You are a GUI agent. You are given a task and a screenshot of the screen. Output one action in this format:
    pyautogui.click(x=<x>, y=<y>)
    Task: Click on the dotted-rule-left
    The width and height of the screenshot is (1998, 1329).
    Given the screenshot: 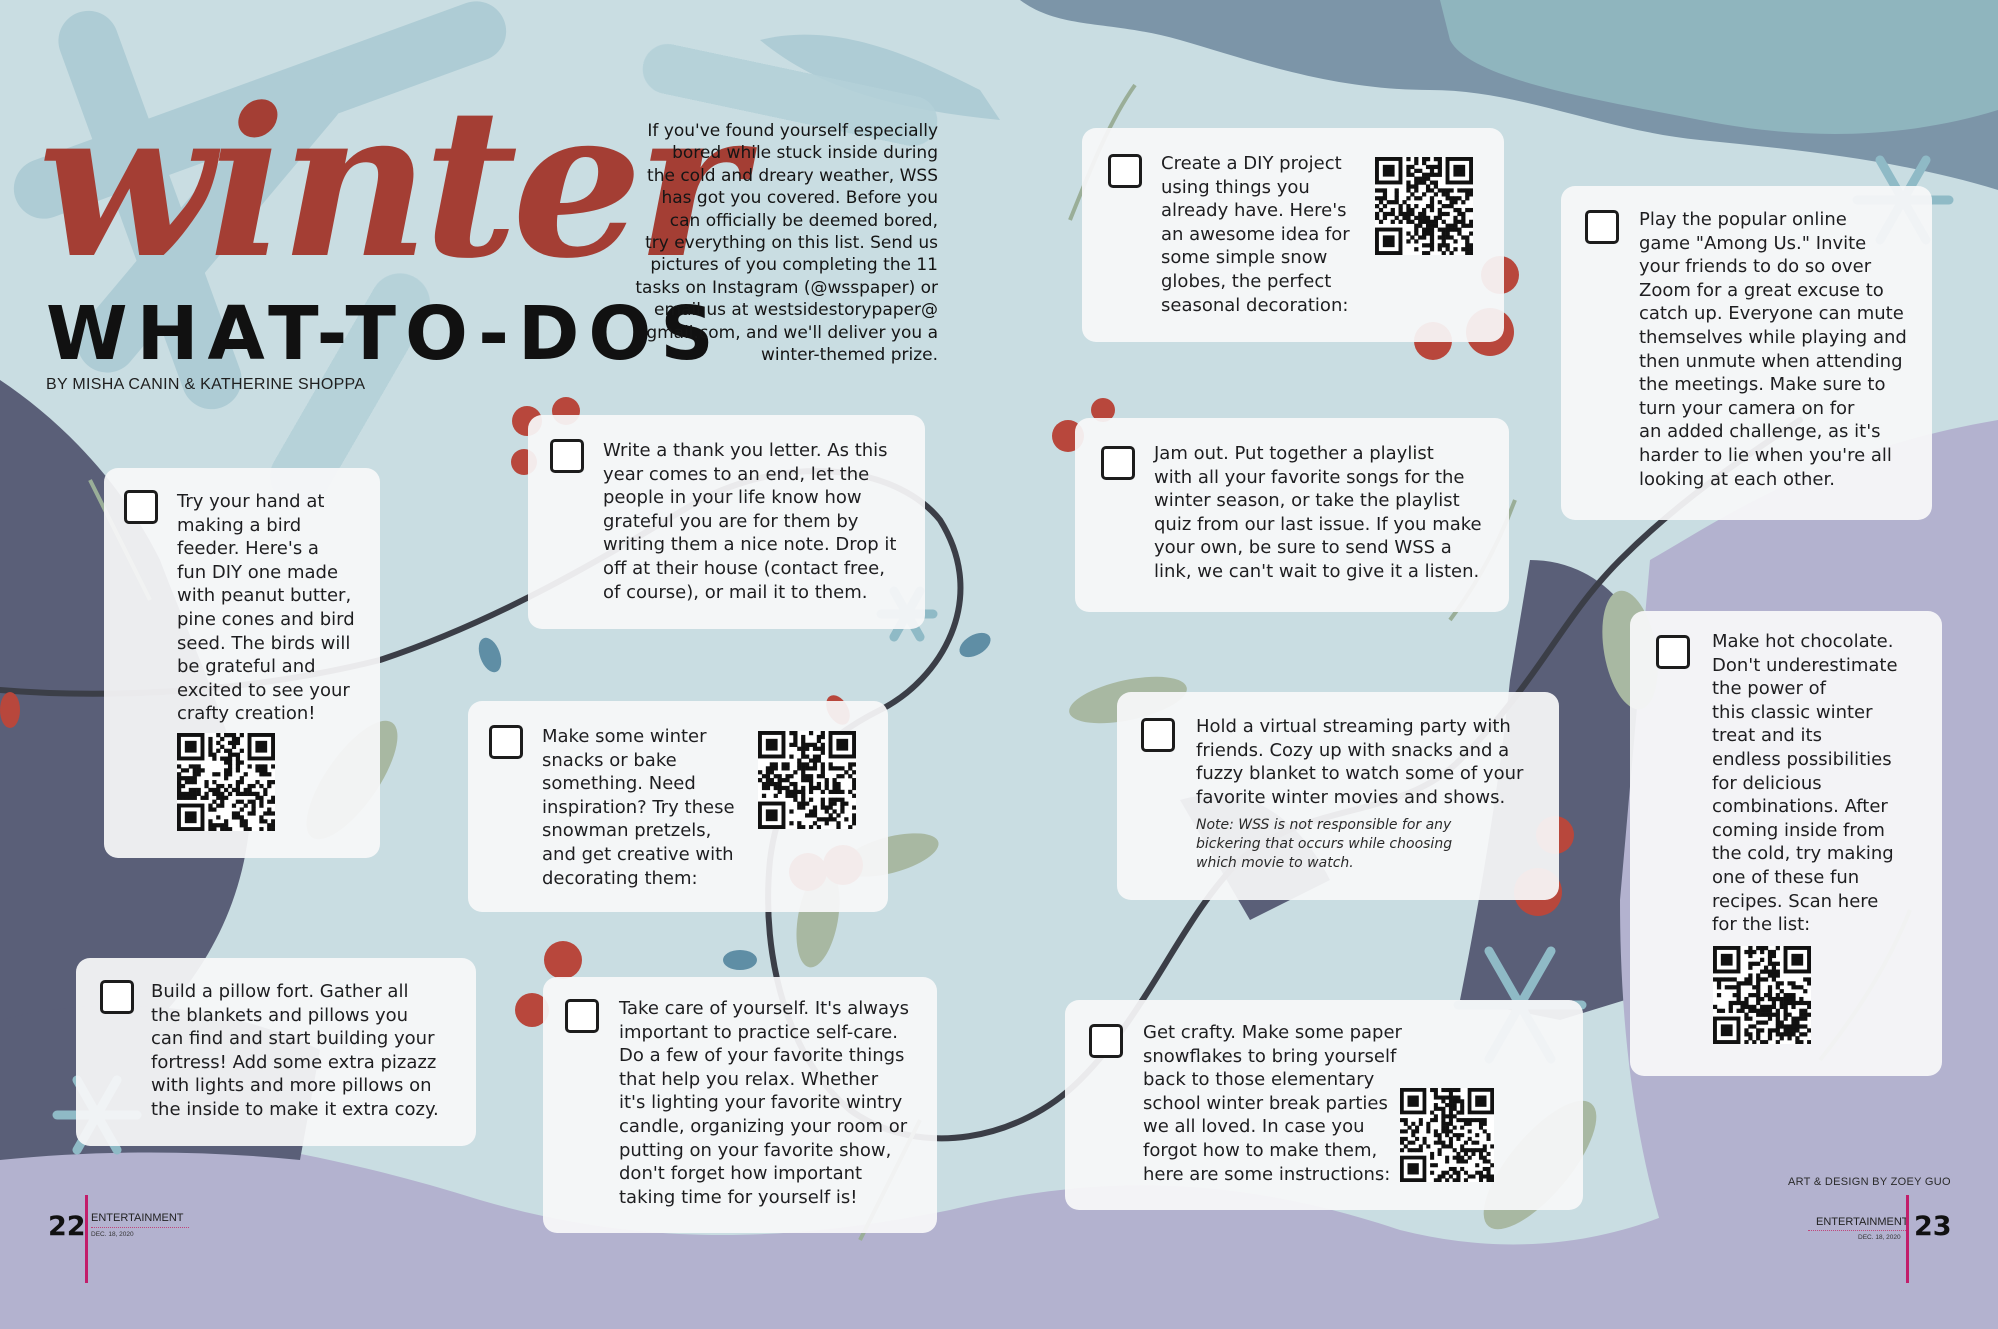 What is the action you would take?
    pyautogui.click(x=140, y=1227)
    